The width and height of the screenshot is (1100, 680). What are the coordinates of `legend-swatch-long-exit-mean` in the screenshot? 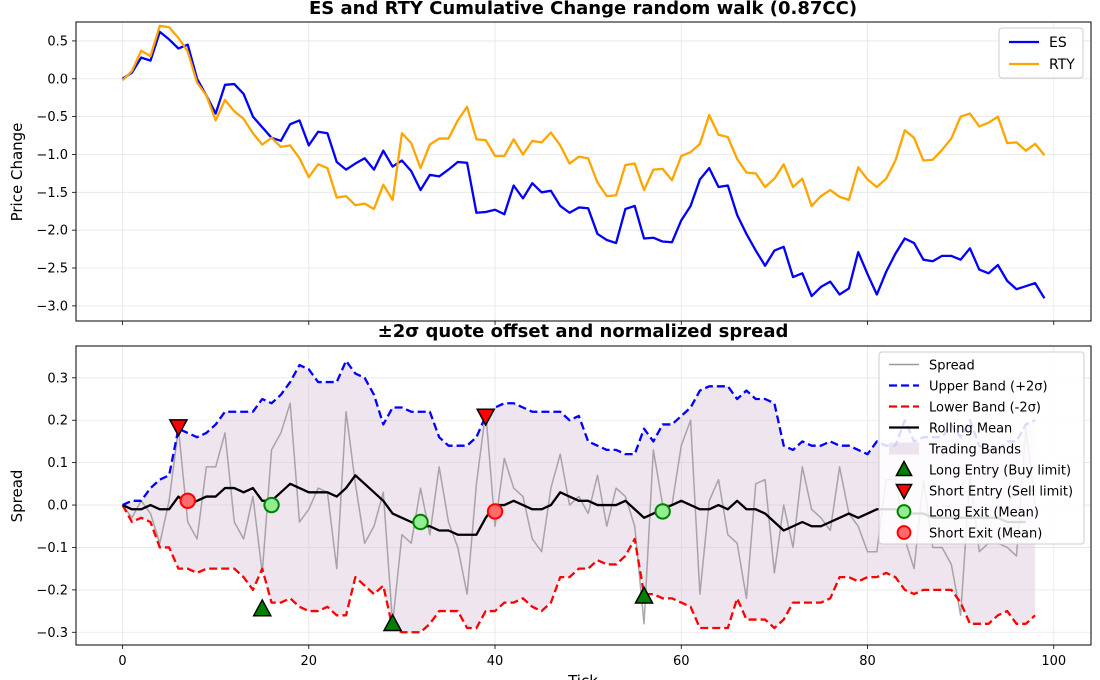 It's located at (904, 511).